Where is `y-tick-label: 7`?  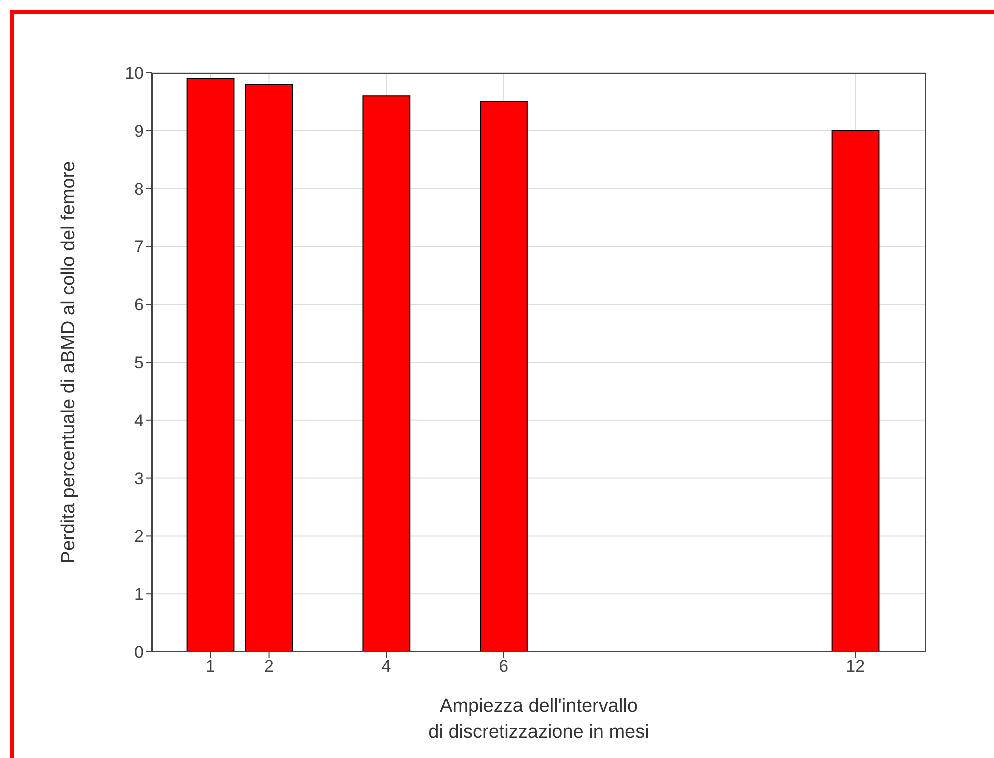
y-tick-label: 7 is located at coordinates (139, 247).